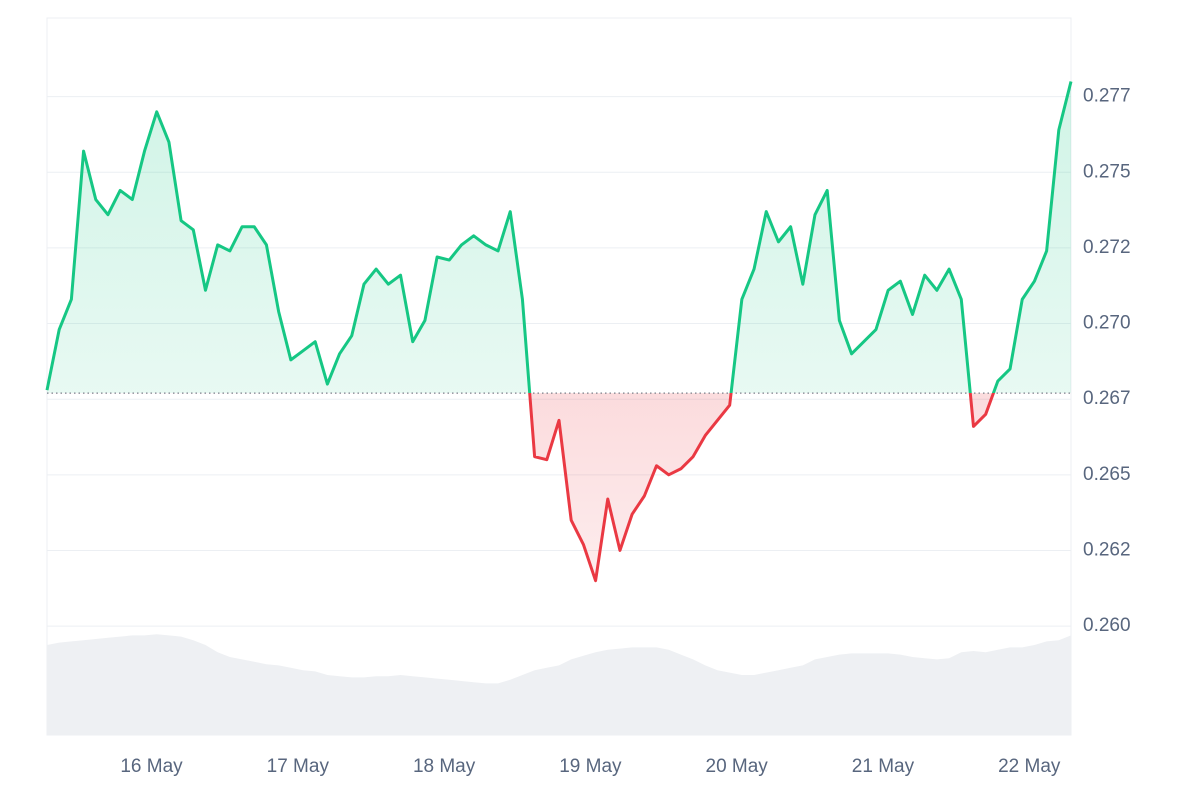 Image resolution: width=1200 pixels, height=800 pixels. I want to click on x-tick-label: 16 May, so click(151, 766).